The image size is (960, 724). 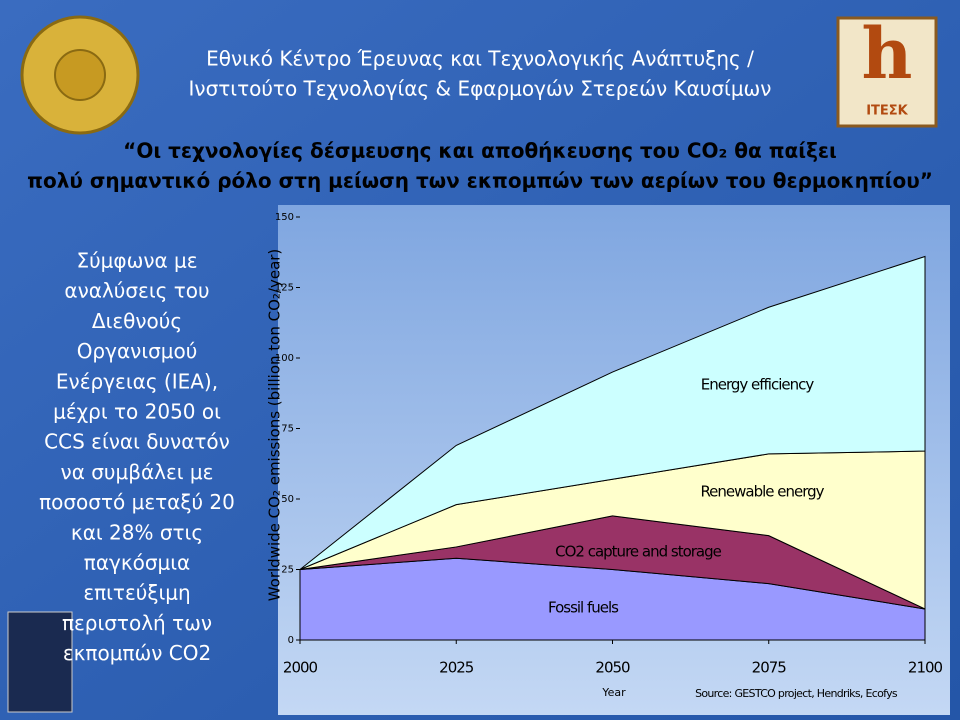 What do you see at coordinates (136, 593) in the screenshot?
I see `body-line: επιτεύξιμη` at bounding box center [136, 593].